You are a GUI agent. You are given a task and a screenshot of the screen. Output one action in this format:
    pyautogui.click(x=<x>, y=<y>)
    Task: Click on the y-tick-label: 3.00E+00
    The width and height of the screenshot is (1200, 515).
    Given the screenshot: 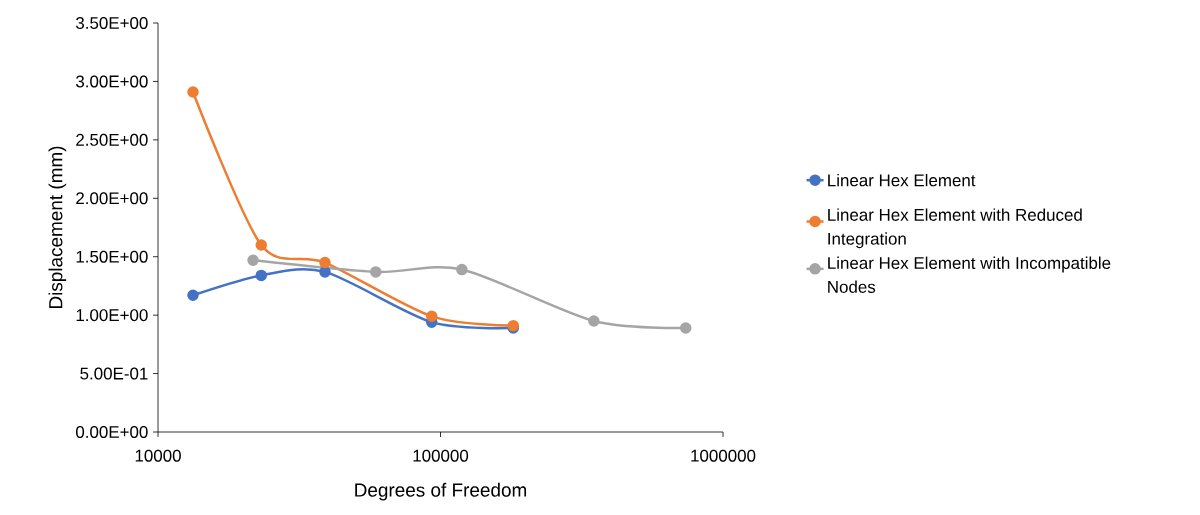 What is the action you would take?
    pyautogui.click(x=111, y=81)
    